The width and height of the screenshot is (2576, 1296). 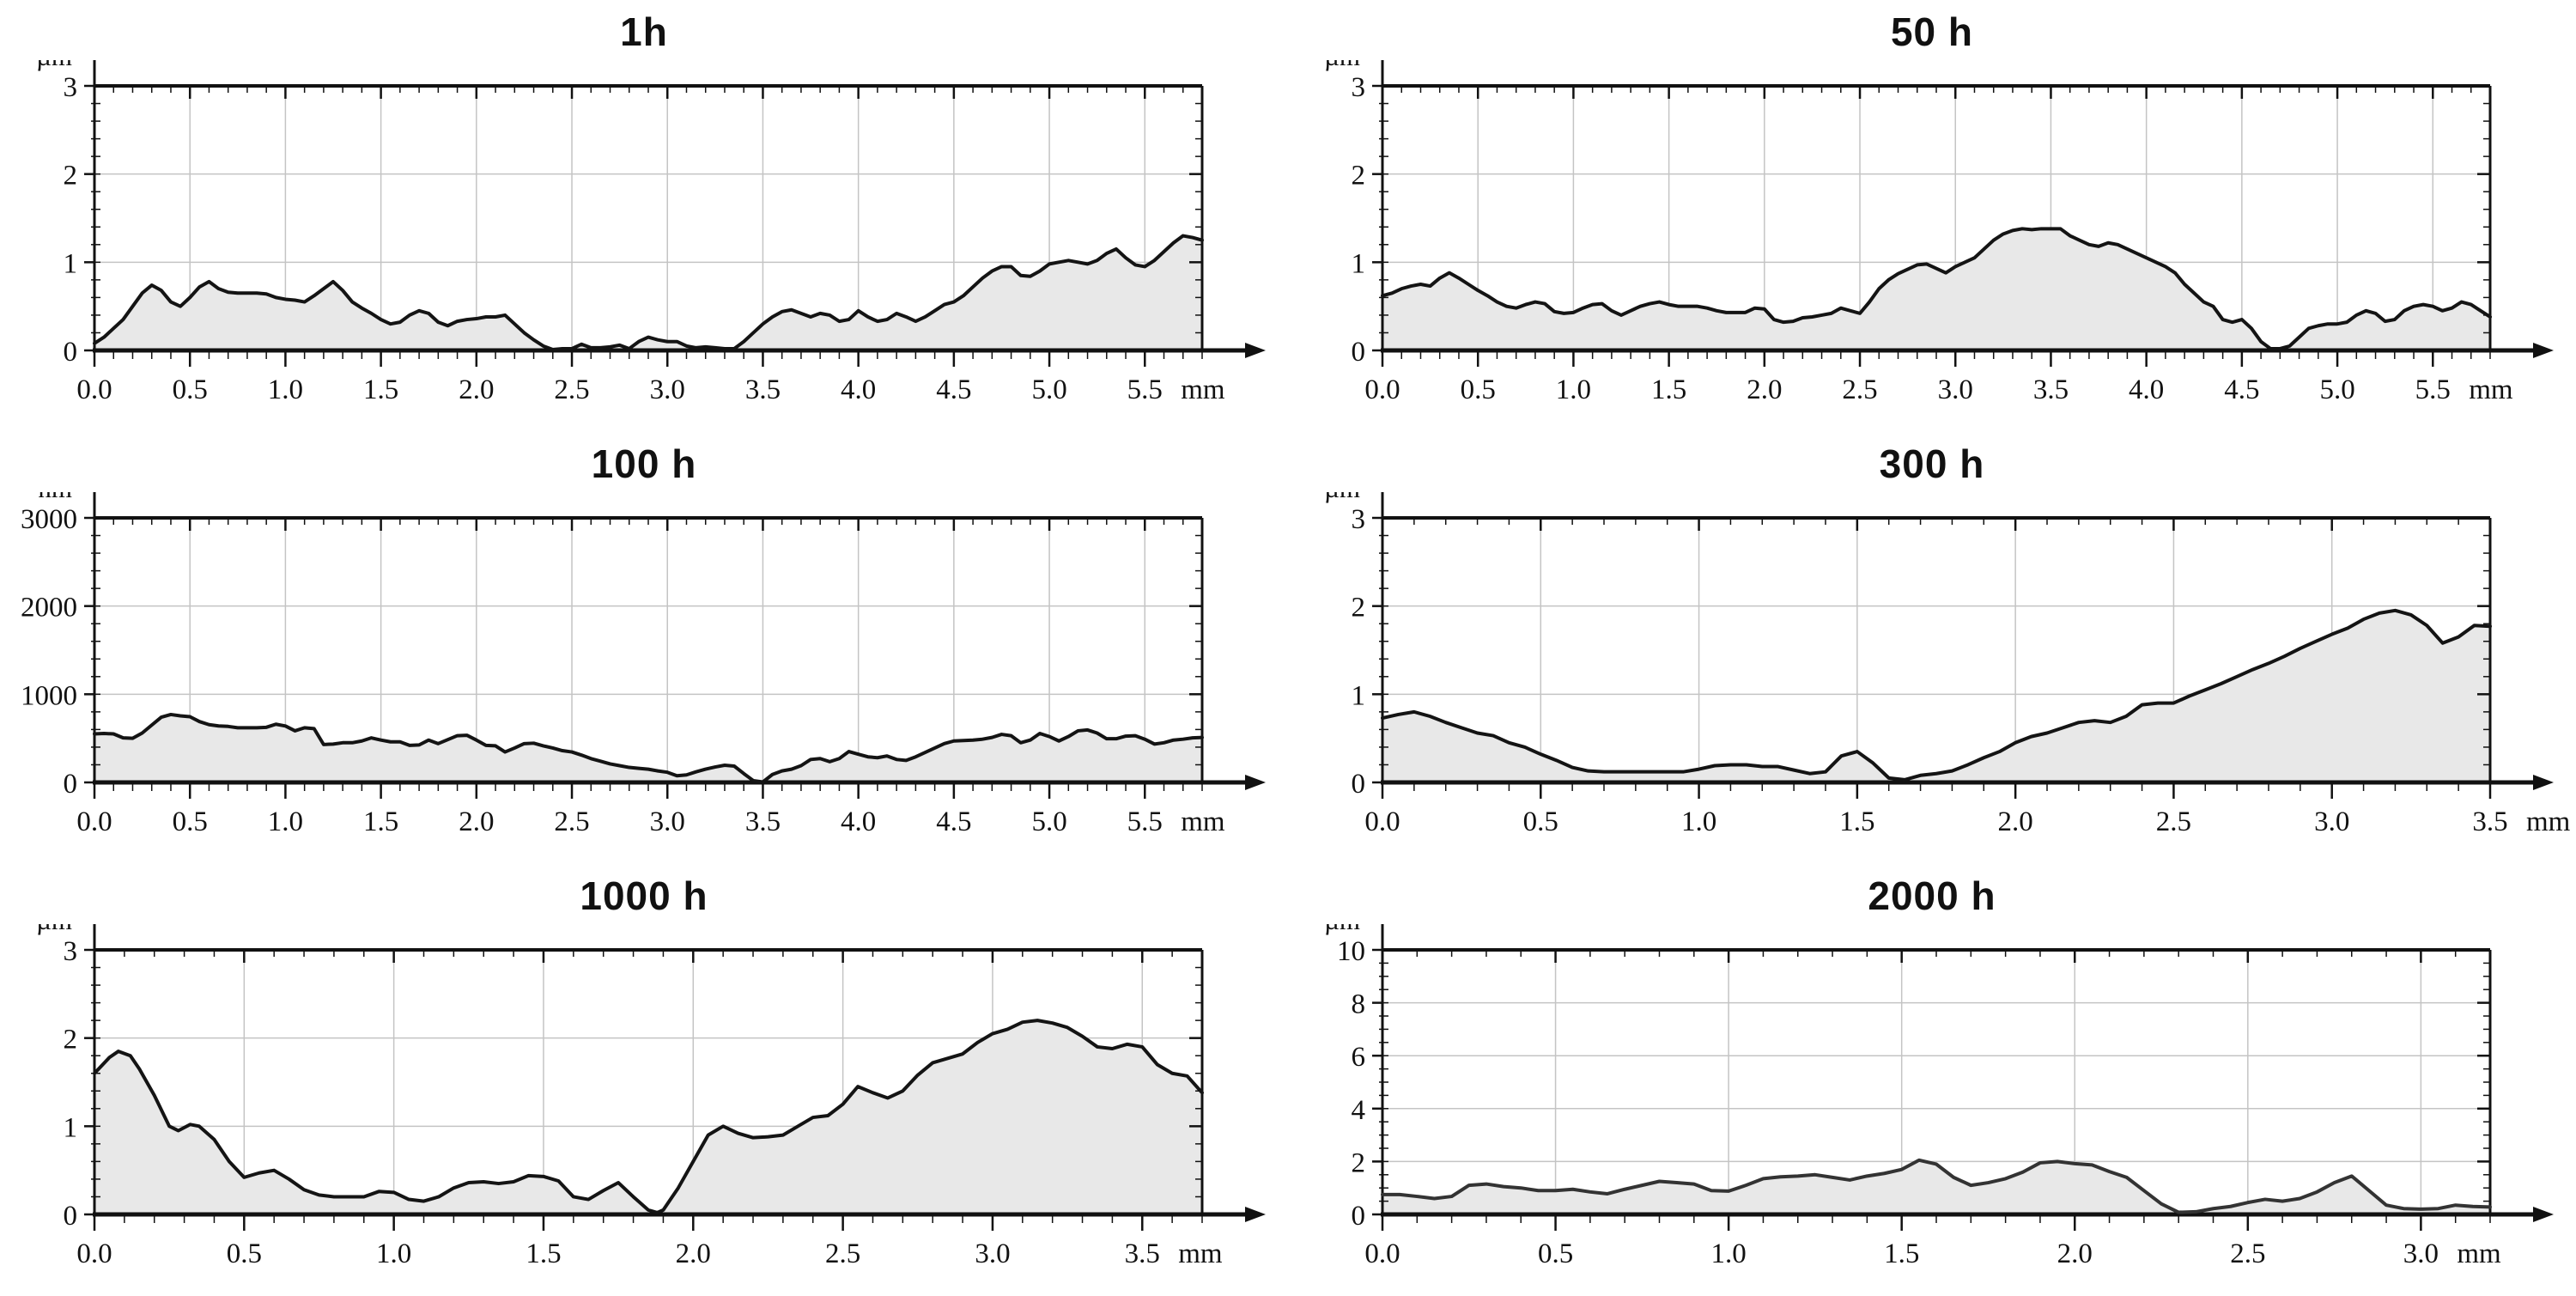 I want to click on chart-title: 1000 h, so click(x=644, y=895).